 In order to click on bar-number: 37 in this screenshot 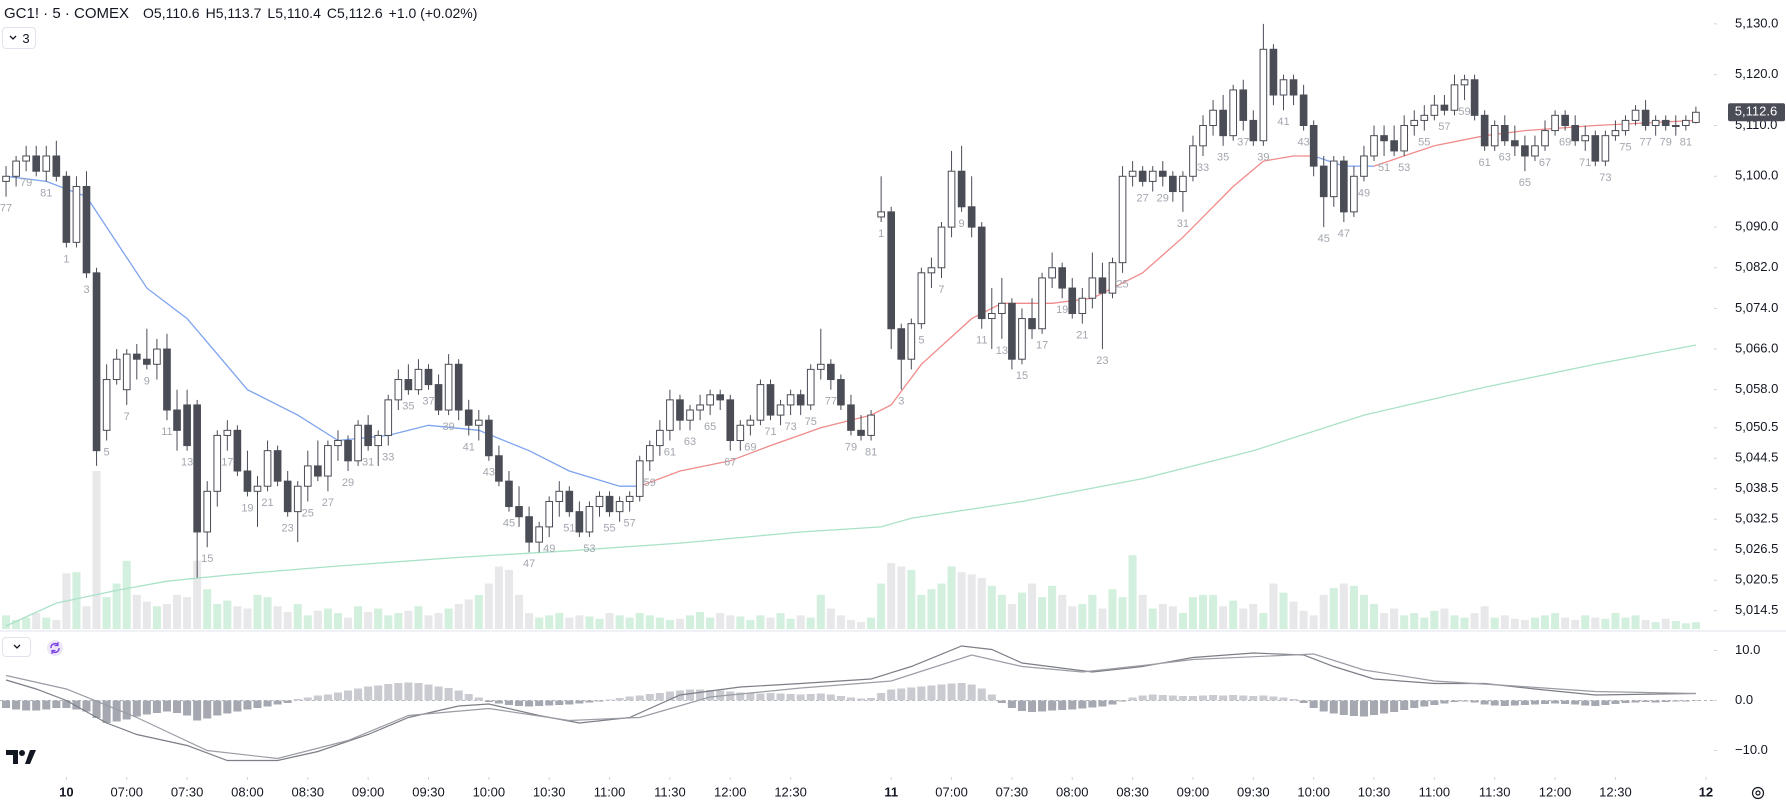, I will do `click(1243, 142)`.